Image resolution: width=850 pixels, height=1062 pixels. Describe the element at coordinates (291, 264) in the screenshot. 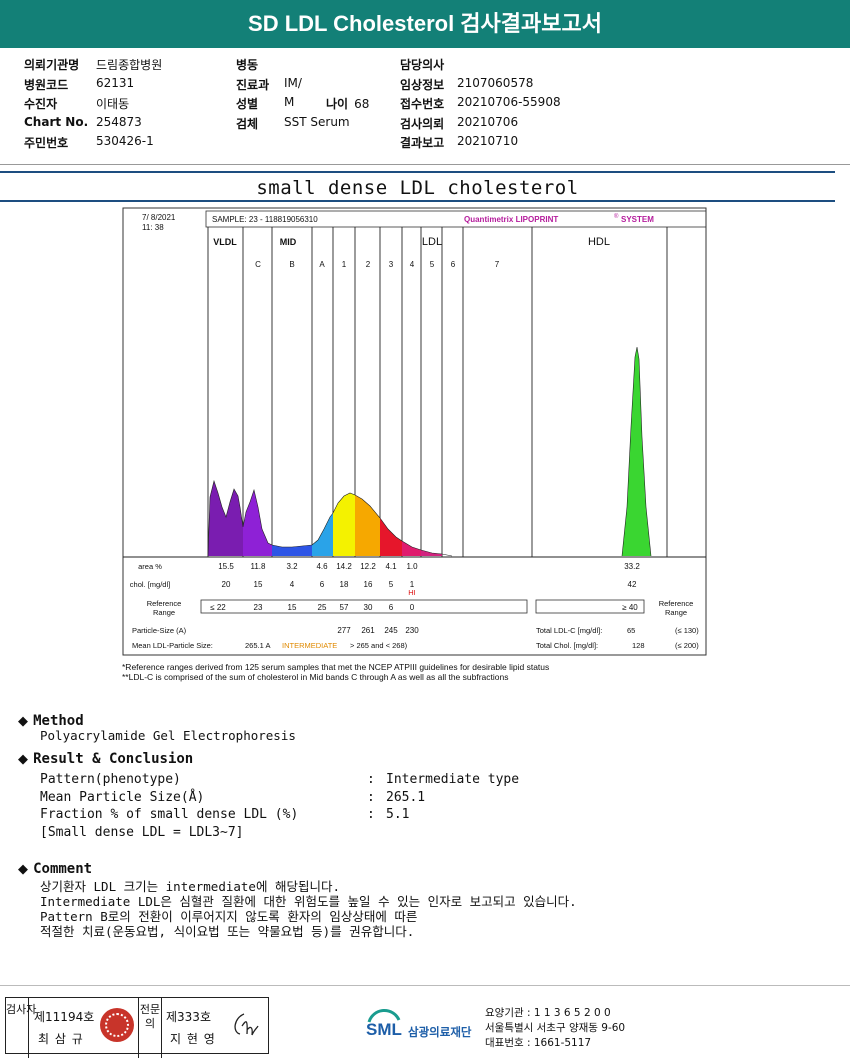

I see `band-label: B` at that location.